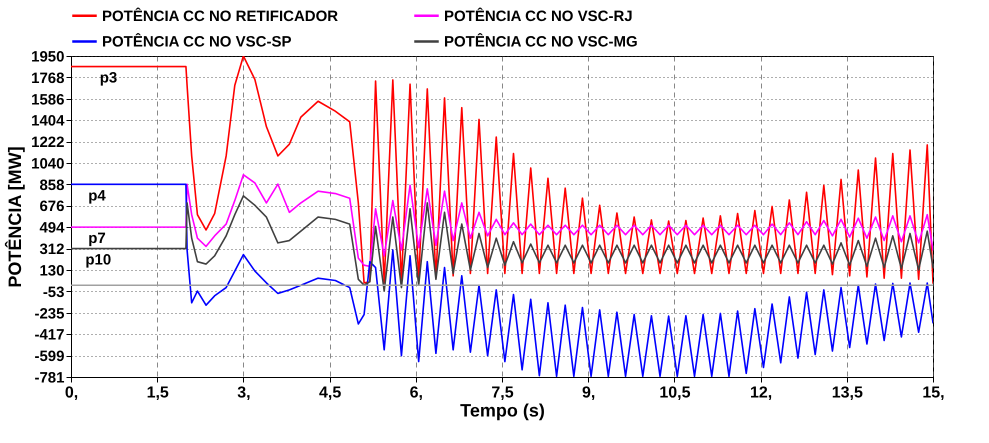 Image resolution: width=989 pixels, height=443 pixels. What do you see at coordinates (47, 143) in the screenshot?
I see `y-tick-label: 1222` at bounding box center [47, 143].